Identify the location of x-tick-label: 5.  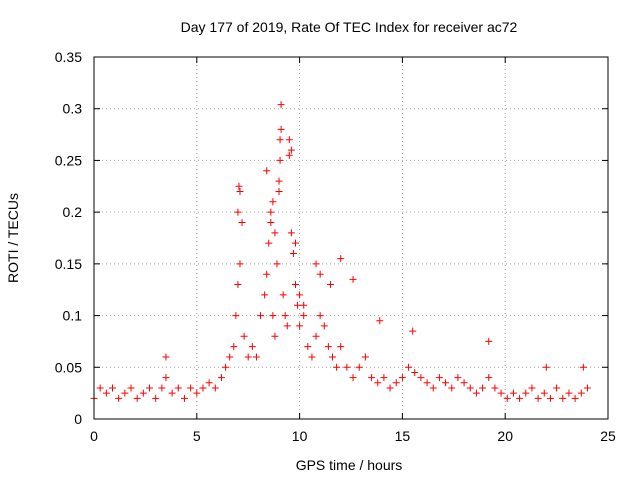
(197, 436).